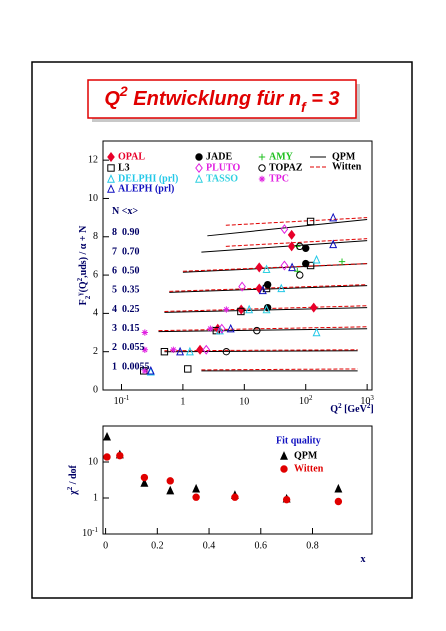 This screenshot has width=446, height=631. Describe the element at coordinates (363, 559) in the screenshot. I see `text-part: x` at that location.